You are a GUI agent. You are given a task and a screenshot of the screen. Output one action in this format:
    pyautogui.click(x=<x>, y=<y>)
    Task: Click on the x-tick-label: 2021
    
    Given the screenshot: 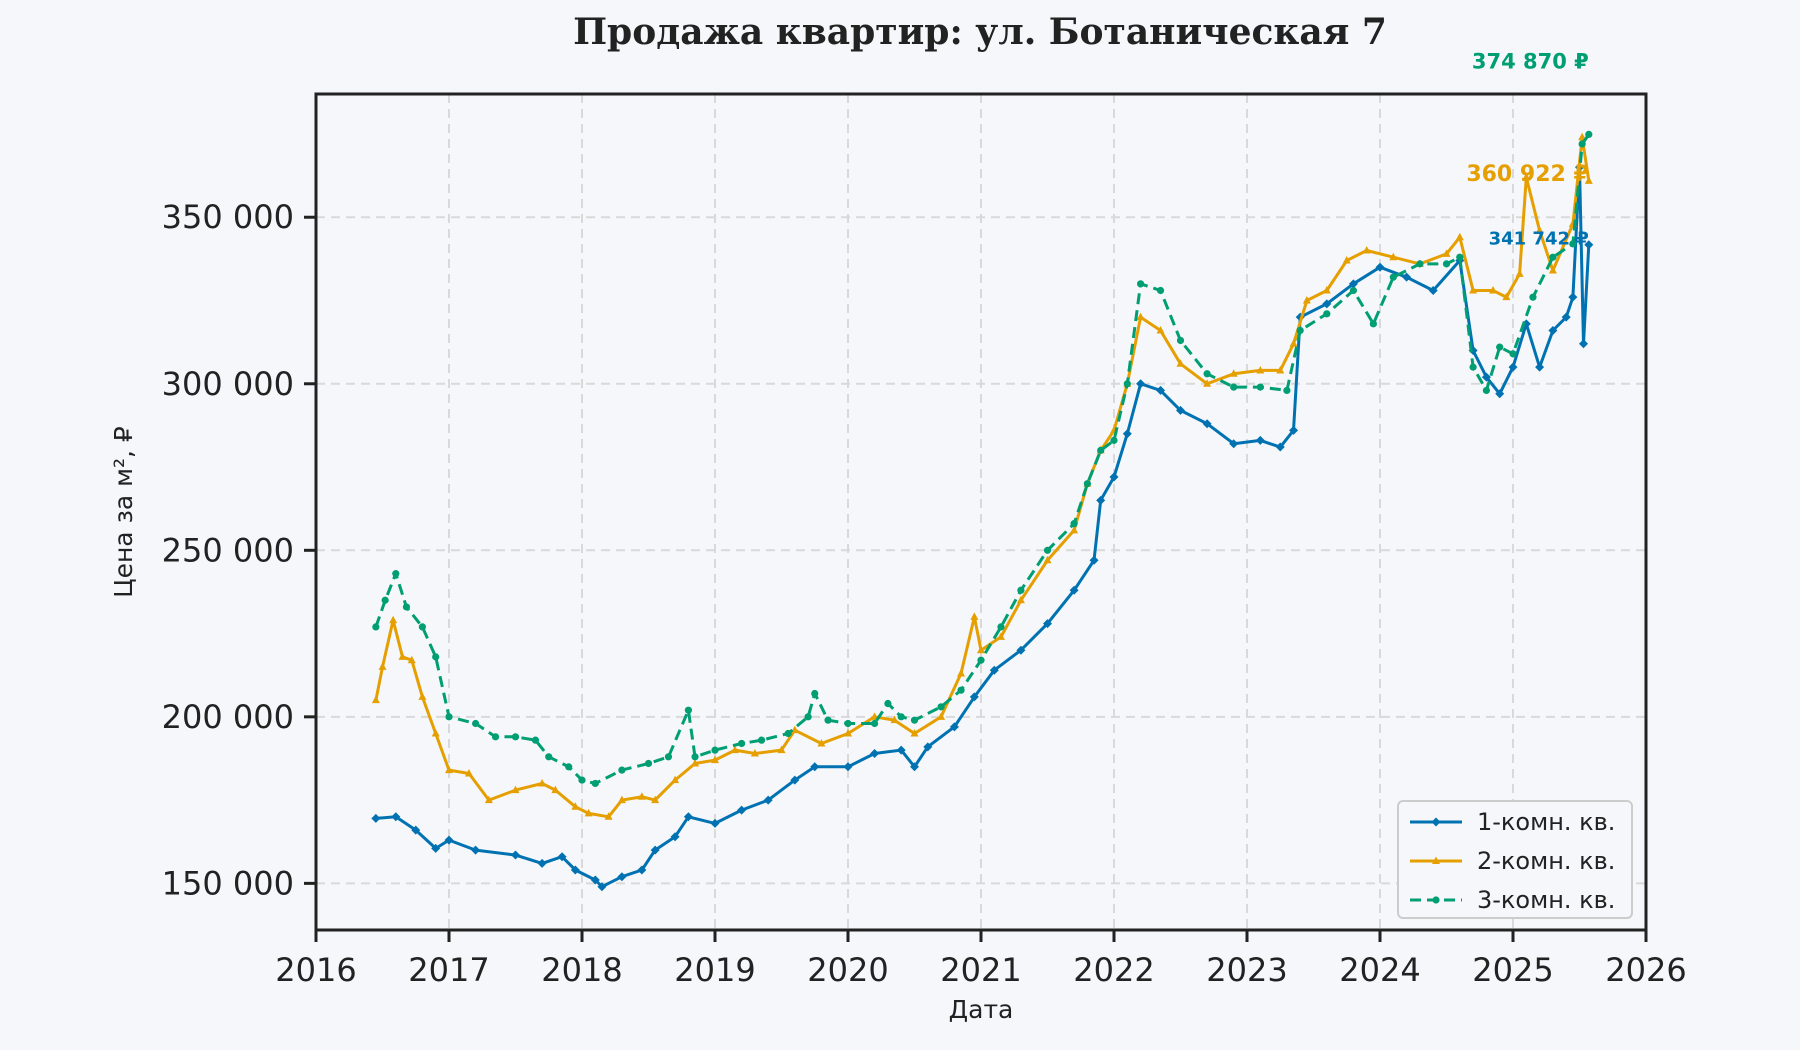 What is the action you would take?
    pyautogui.click(x=980, y=970)
    